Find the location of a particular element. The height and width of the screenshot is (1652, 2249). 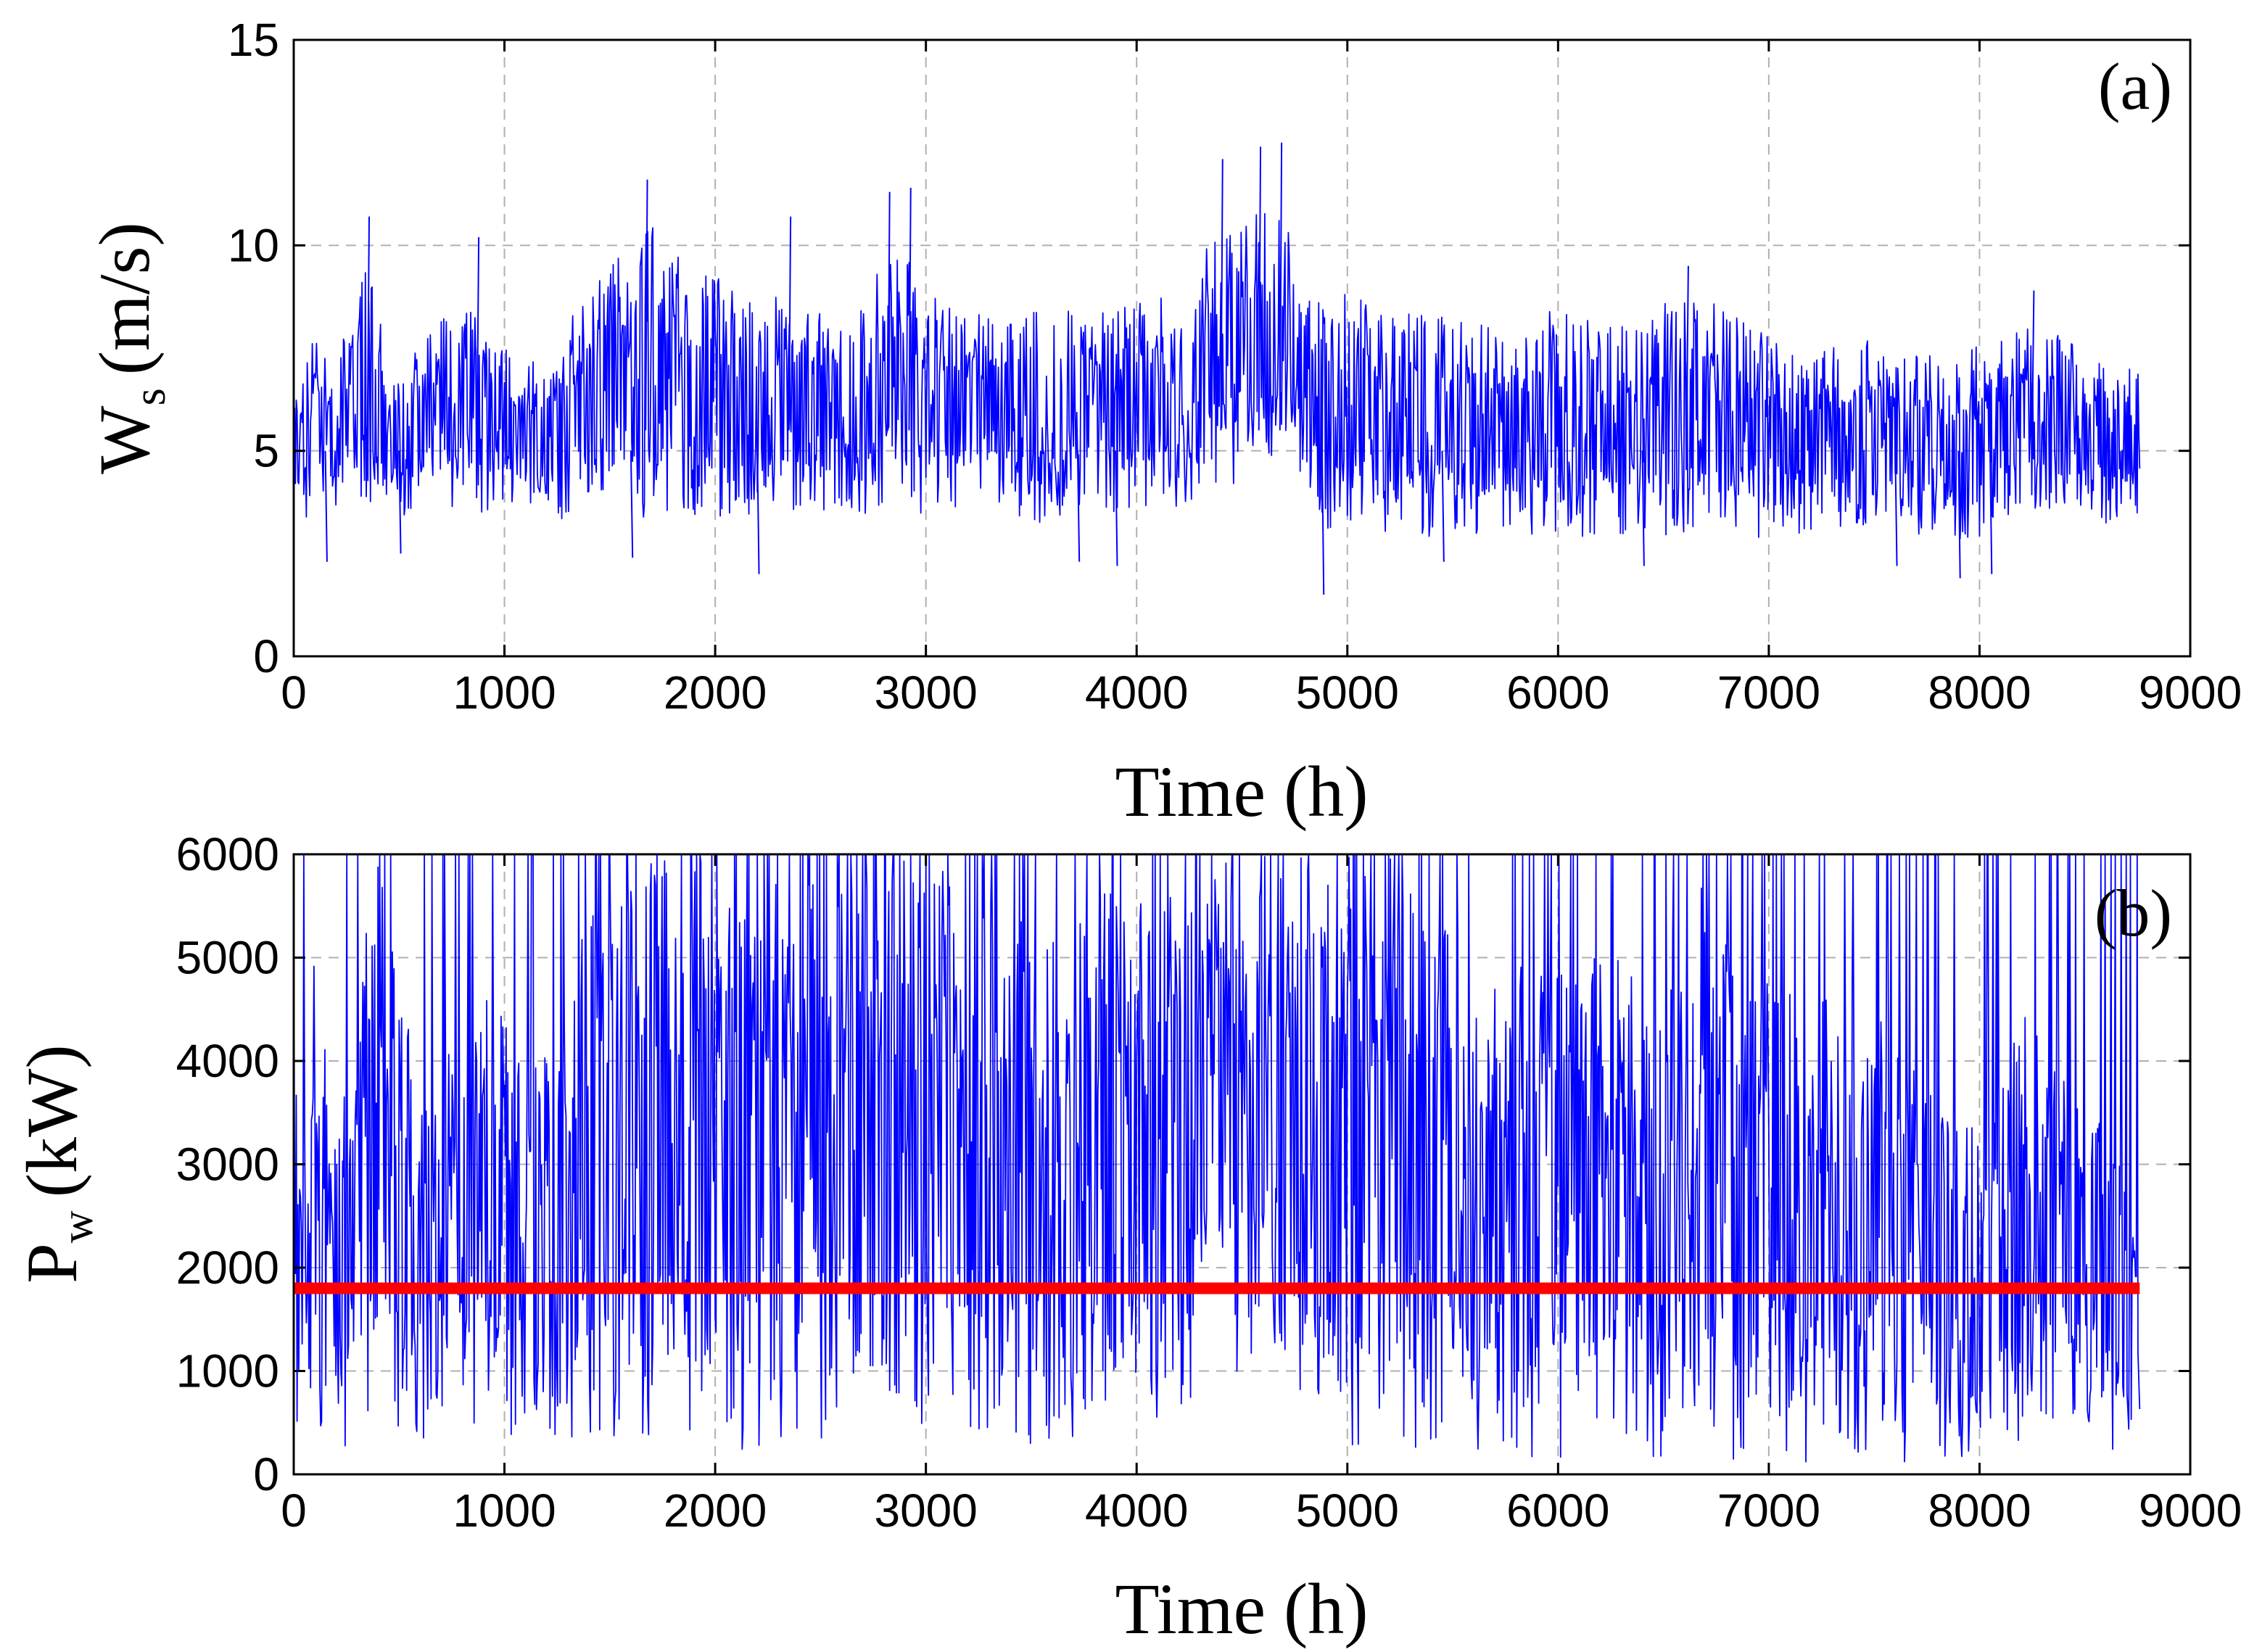

y-tick-label: 10 is located at coordinates (253, 245).